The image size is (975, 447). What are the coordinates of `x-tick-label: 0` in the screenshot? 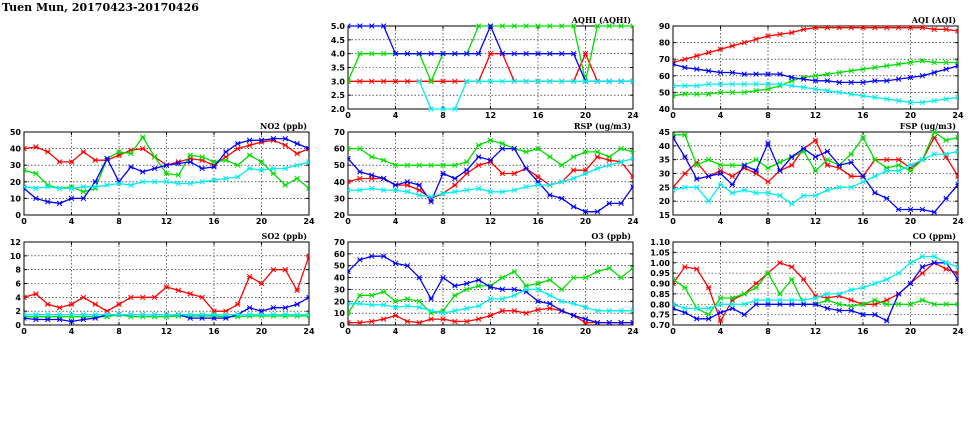 It's located at (673, 115).